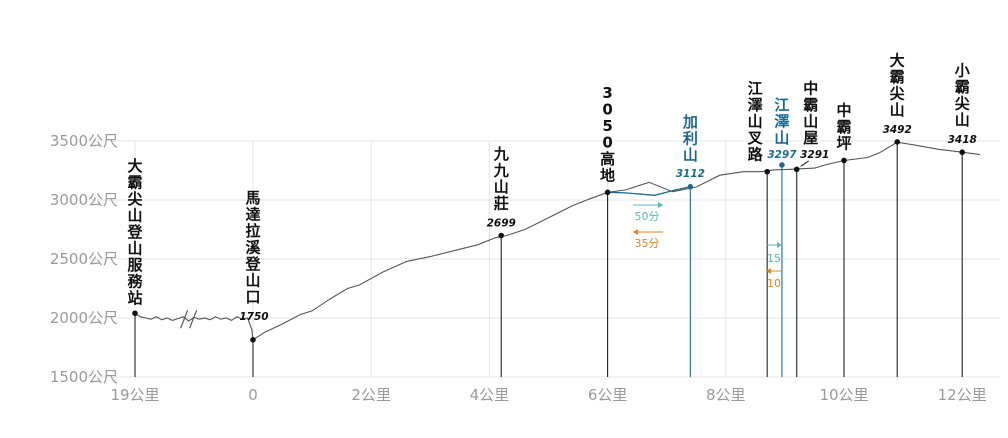  Describe the element at coordinates (134, 395) in the screenshot. I see `x-tick-label: 19公里` at that location.